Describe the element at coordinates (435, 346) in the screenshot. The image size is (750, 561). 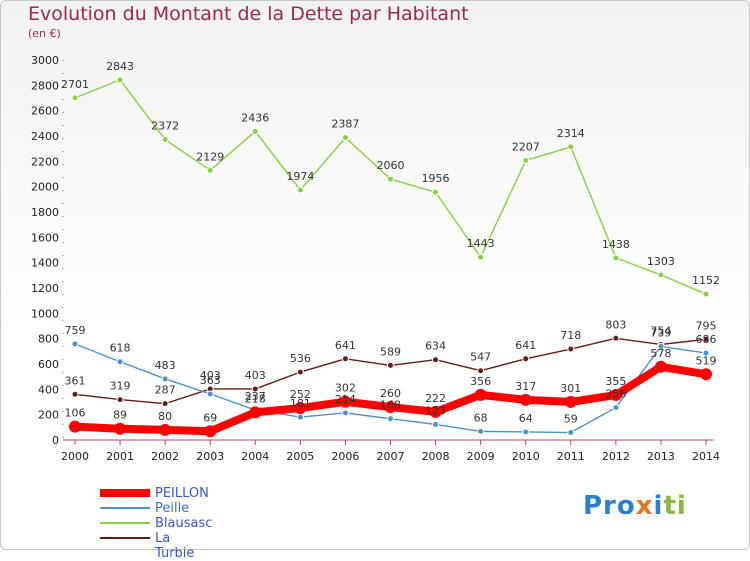
I see `data-label-la-turbie: 634` at that location.